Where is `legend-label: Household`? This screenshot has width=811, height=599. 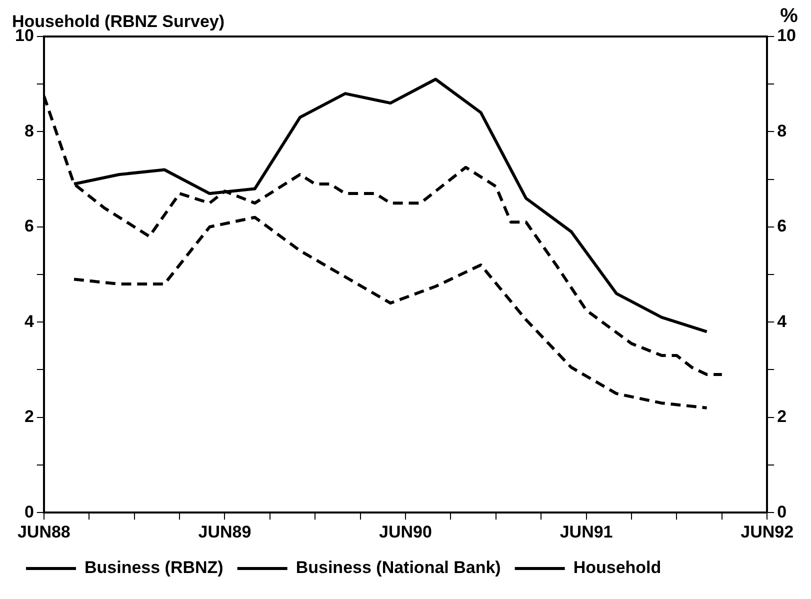
legend-label: Household is located at coordinates (617, 568).